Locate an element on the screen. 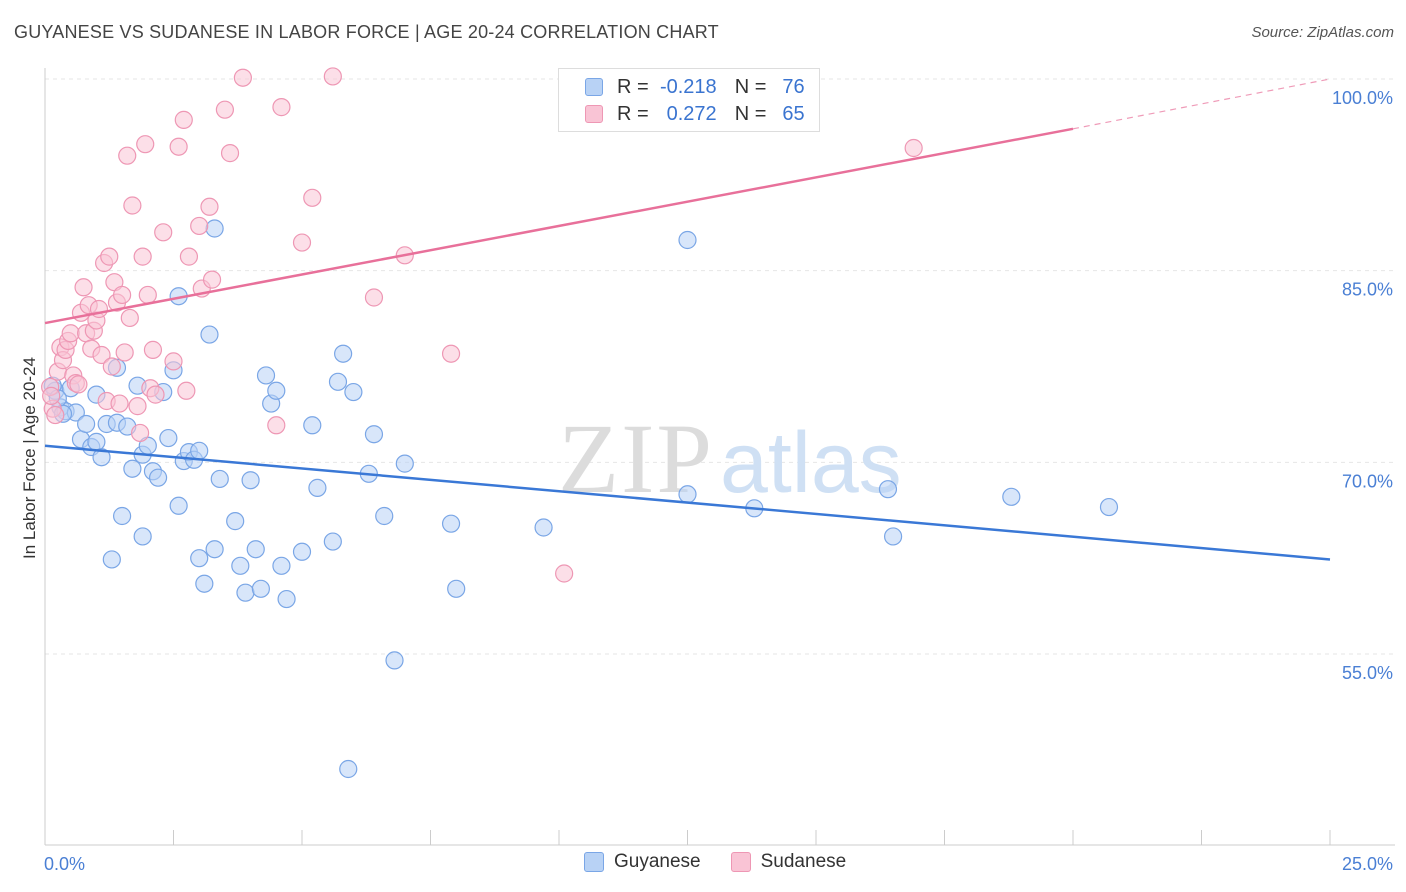 This screenshot has height=892, width=1406. legend-row-sudanese: R = 0.272 N = 65 is located at coordinates (695, 114).